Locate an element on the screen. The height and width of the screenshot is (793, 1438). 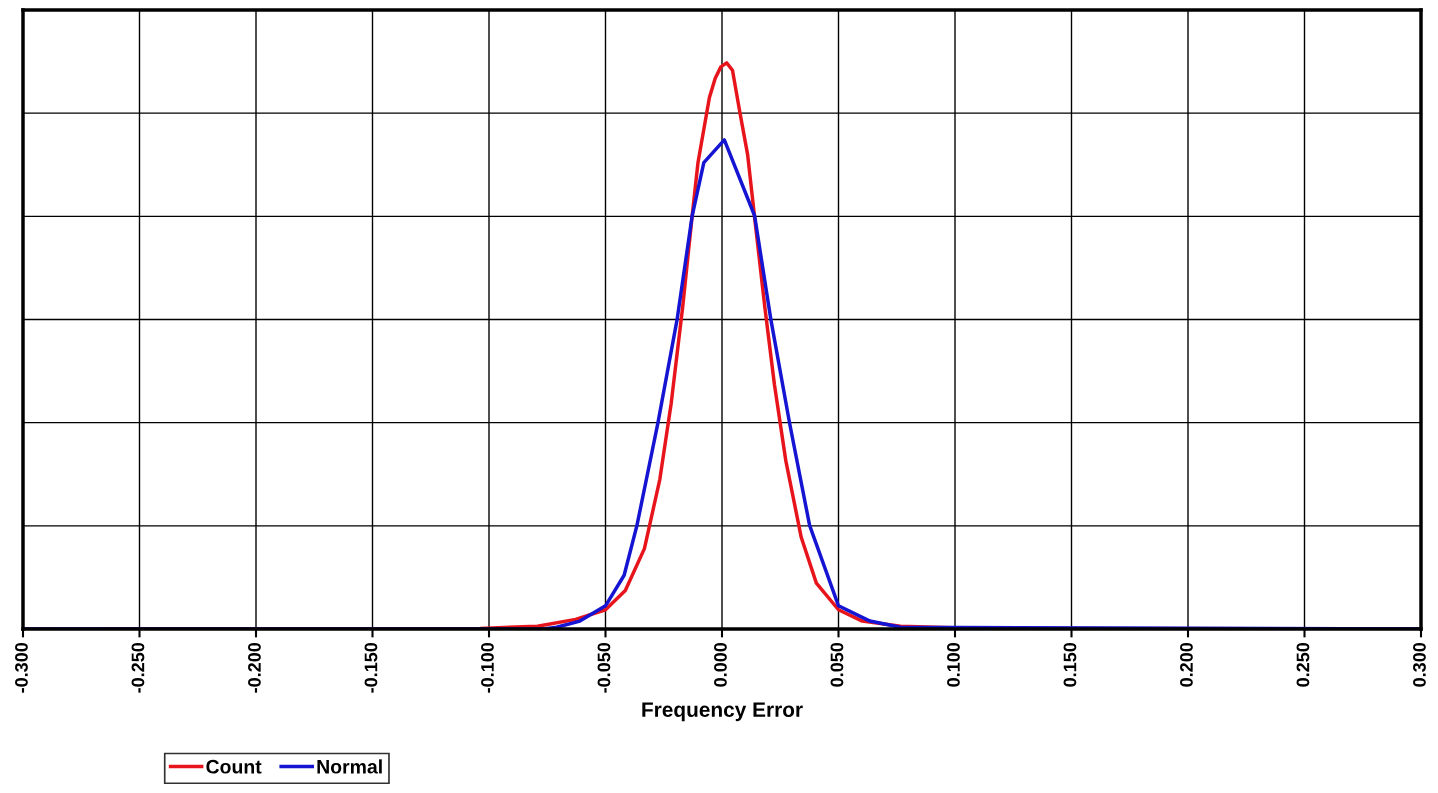
x-tick-label: -0.250 is located at coordinates (138, 667).